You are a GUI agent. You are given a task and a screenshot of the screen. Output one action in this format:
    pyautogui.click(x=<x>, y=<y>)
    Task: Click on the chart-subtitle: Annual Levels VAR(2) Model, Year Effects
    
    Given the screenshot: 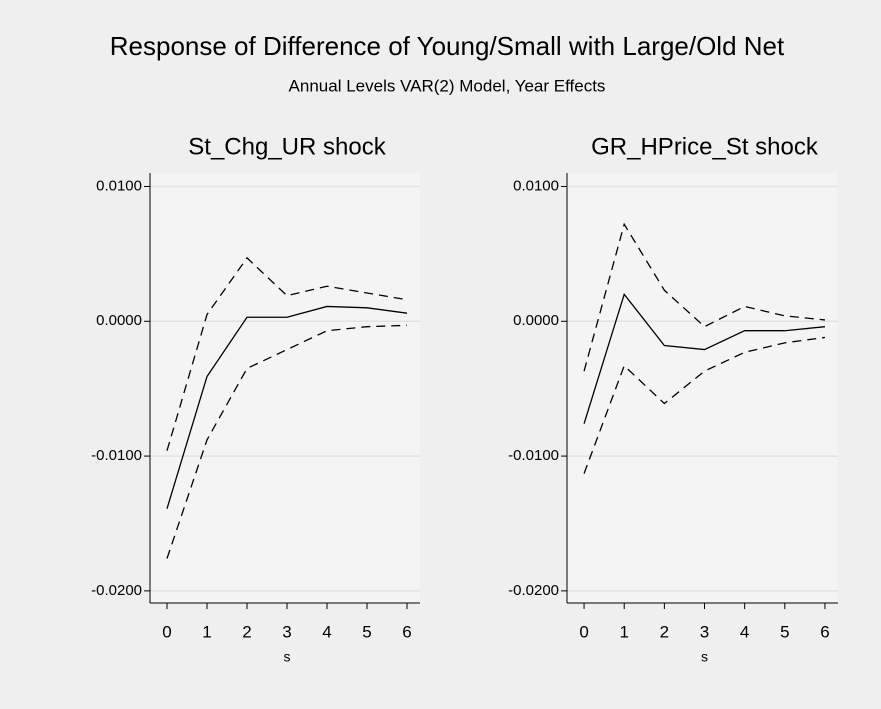 What is the action you would take?
    pyautogui.click(x=447, y=85)
    